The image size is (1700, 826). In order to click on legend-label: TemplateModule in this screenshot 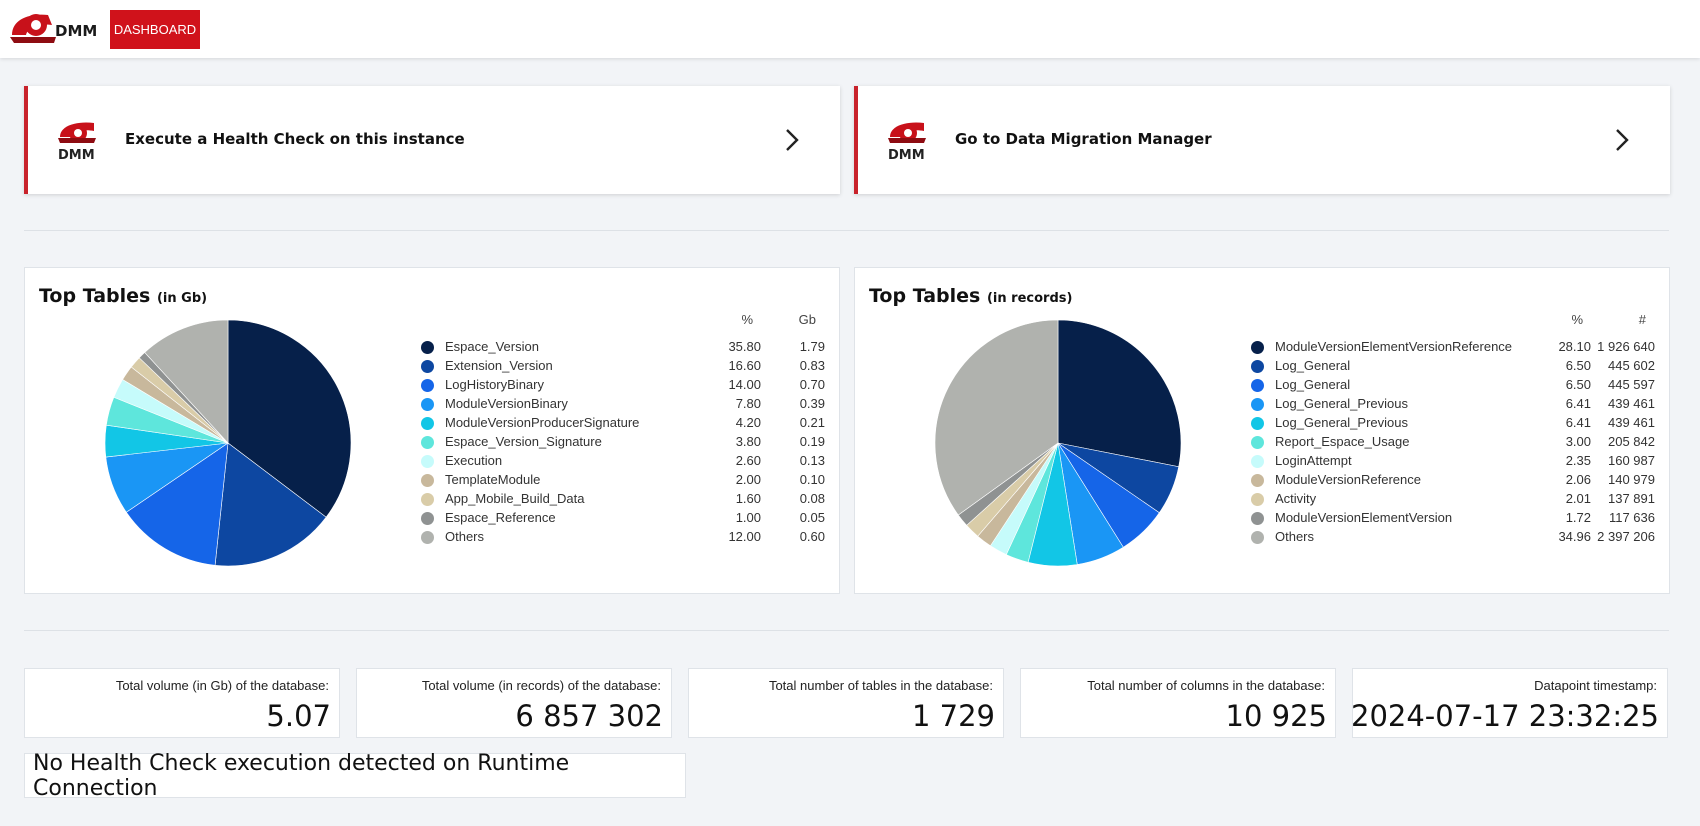, I will do `click(493, 479)`.